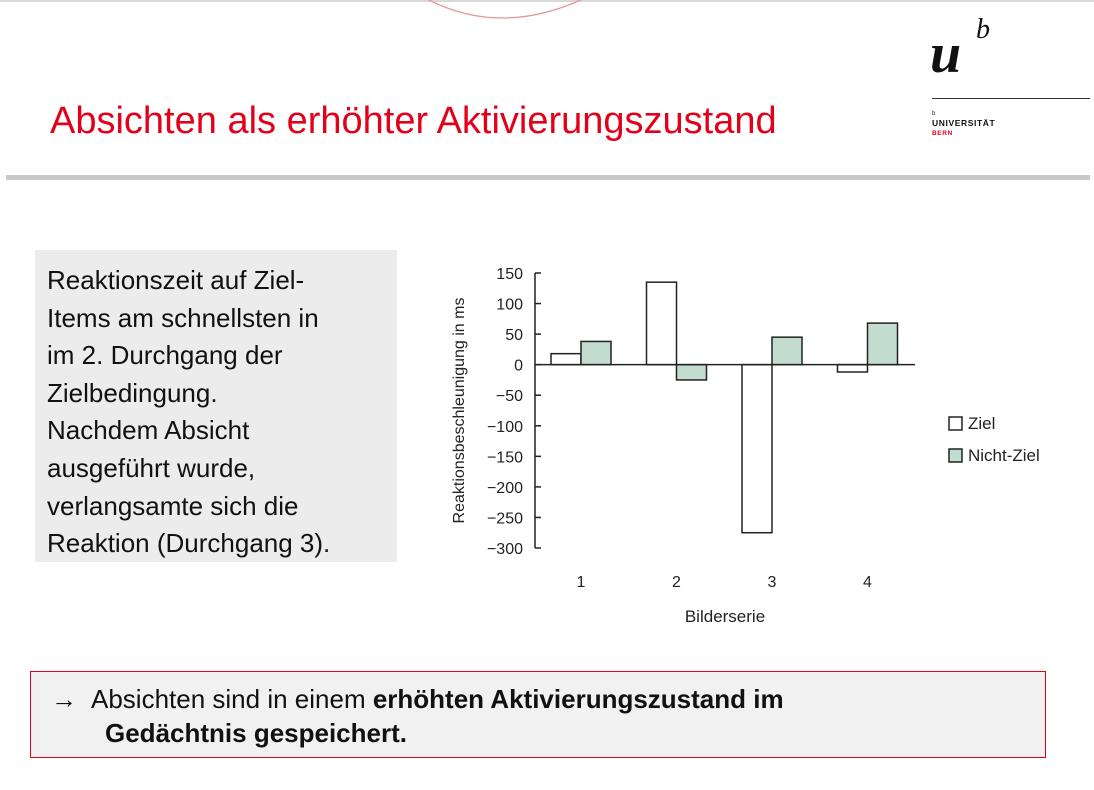  What do you see at coordinates (509, 274) in the screenshot?
I see `y-tick-label: 150` at bounding box center [509, 274].